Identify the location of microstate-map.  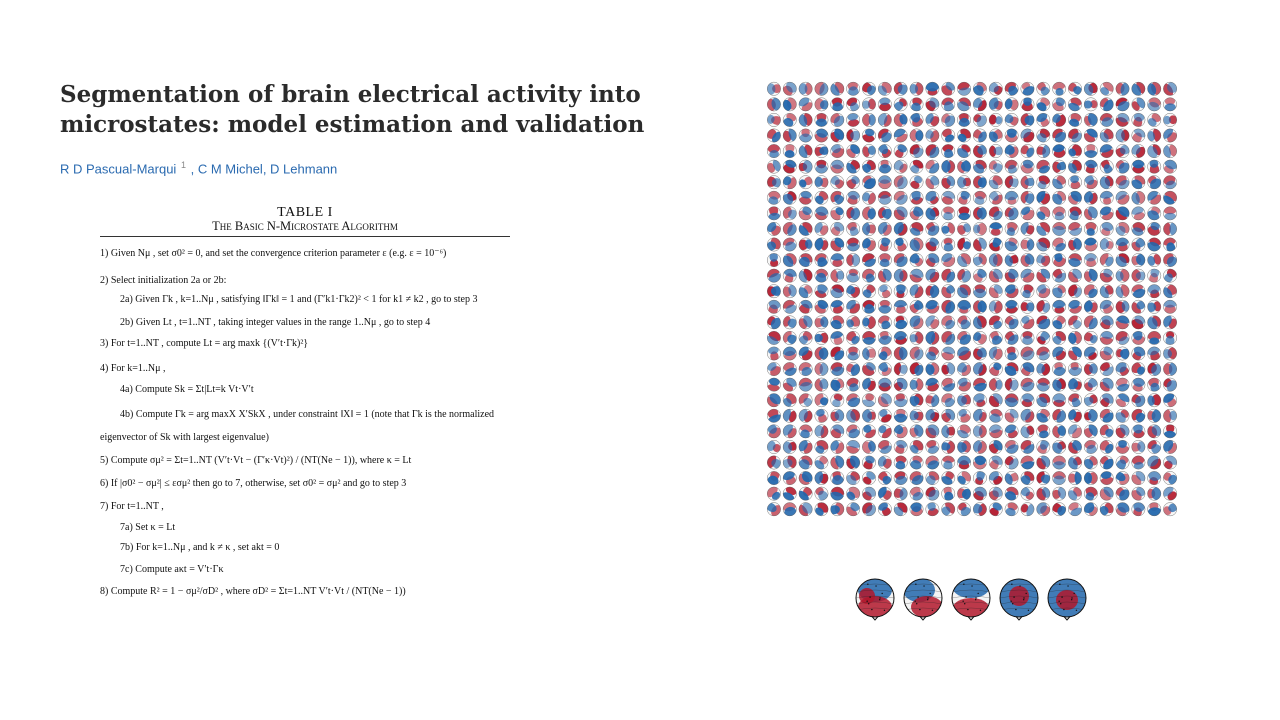
(971, 598).